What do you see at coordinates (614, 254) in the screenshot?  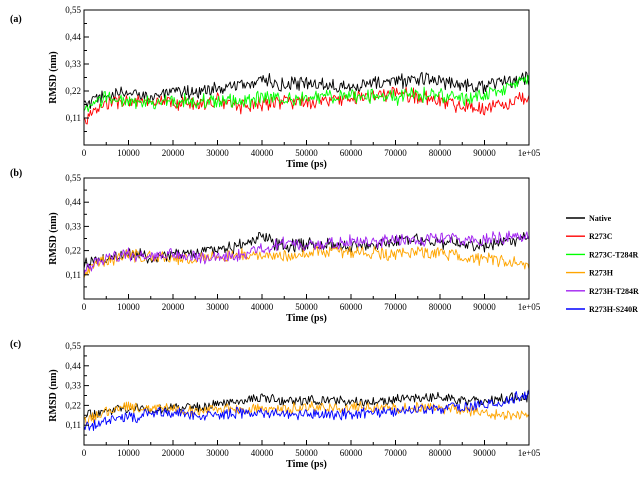 I see `legend-label: R273C-T284R` at bounding box center [614, 254].